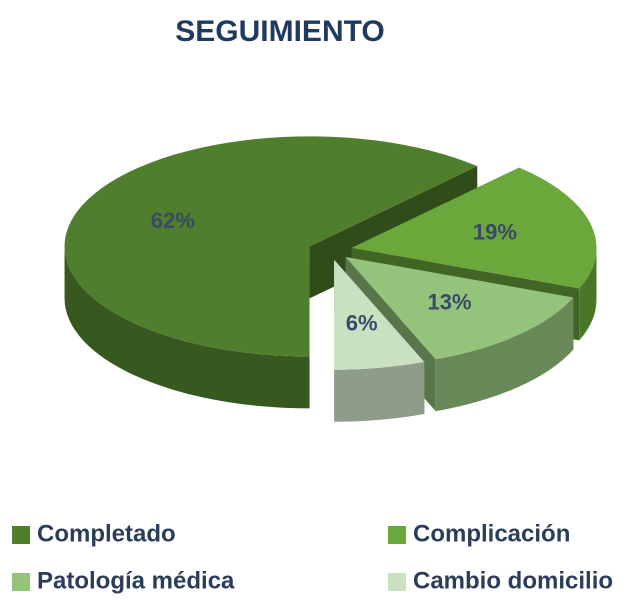 This screenshot has width=644, height=600. Describe the element at coordinates (449, 301) in the screenshot. I see `data-label: 13%` at that location.